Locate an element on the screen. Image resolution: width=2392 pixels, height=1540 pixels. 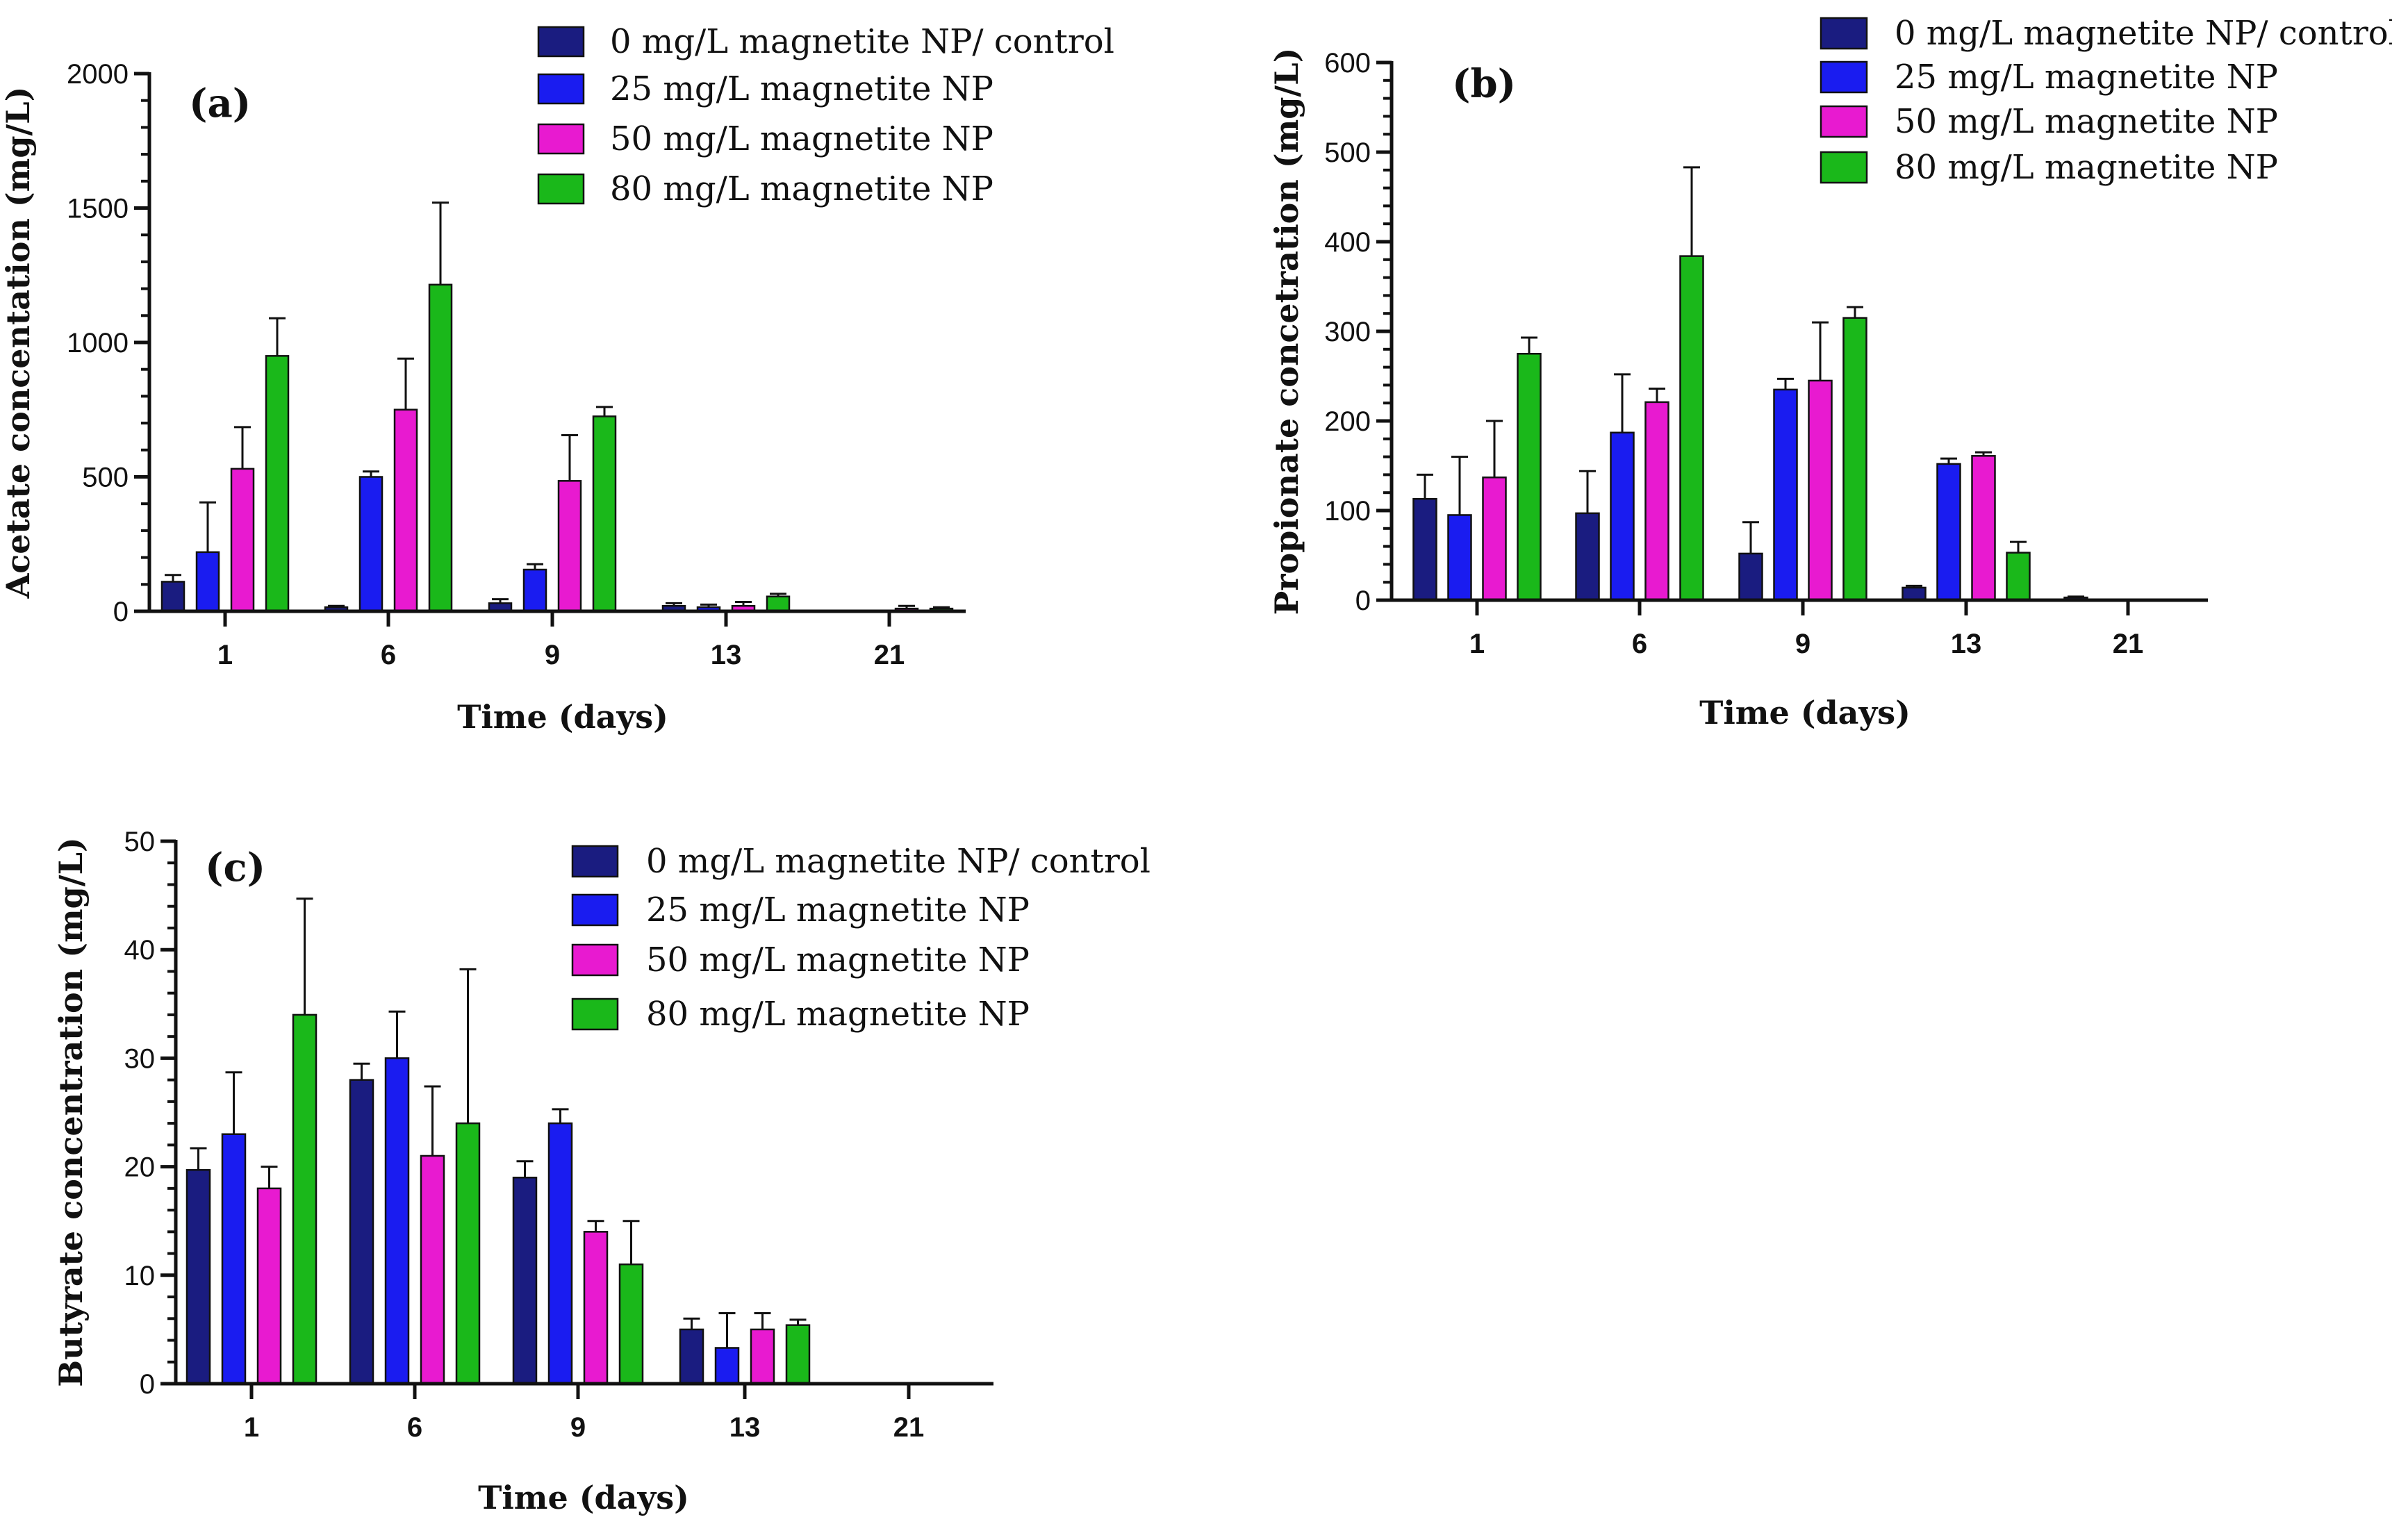
bar-c-s0-c13 is located at coordinates (691, 1356).